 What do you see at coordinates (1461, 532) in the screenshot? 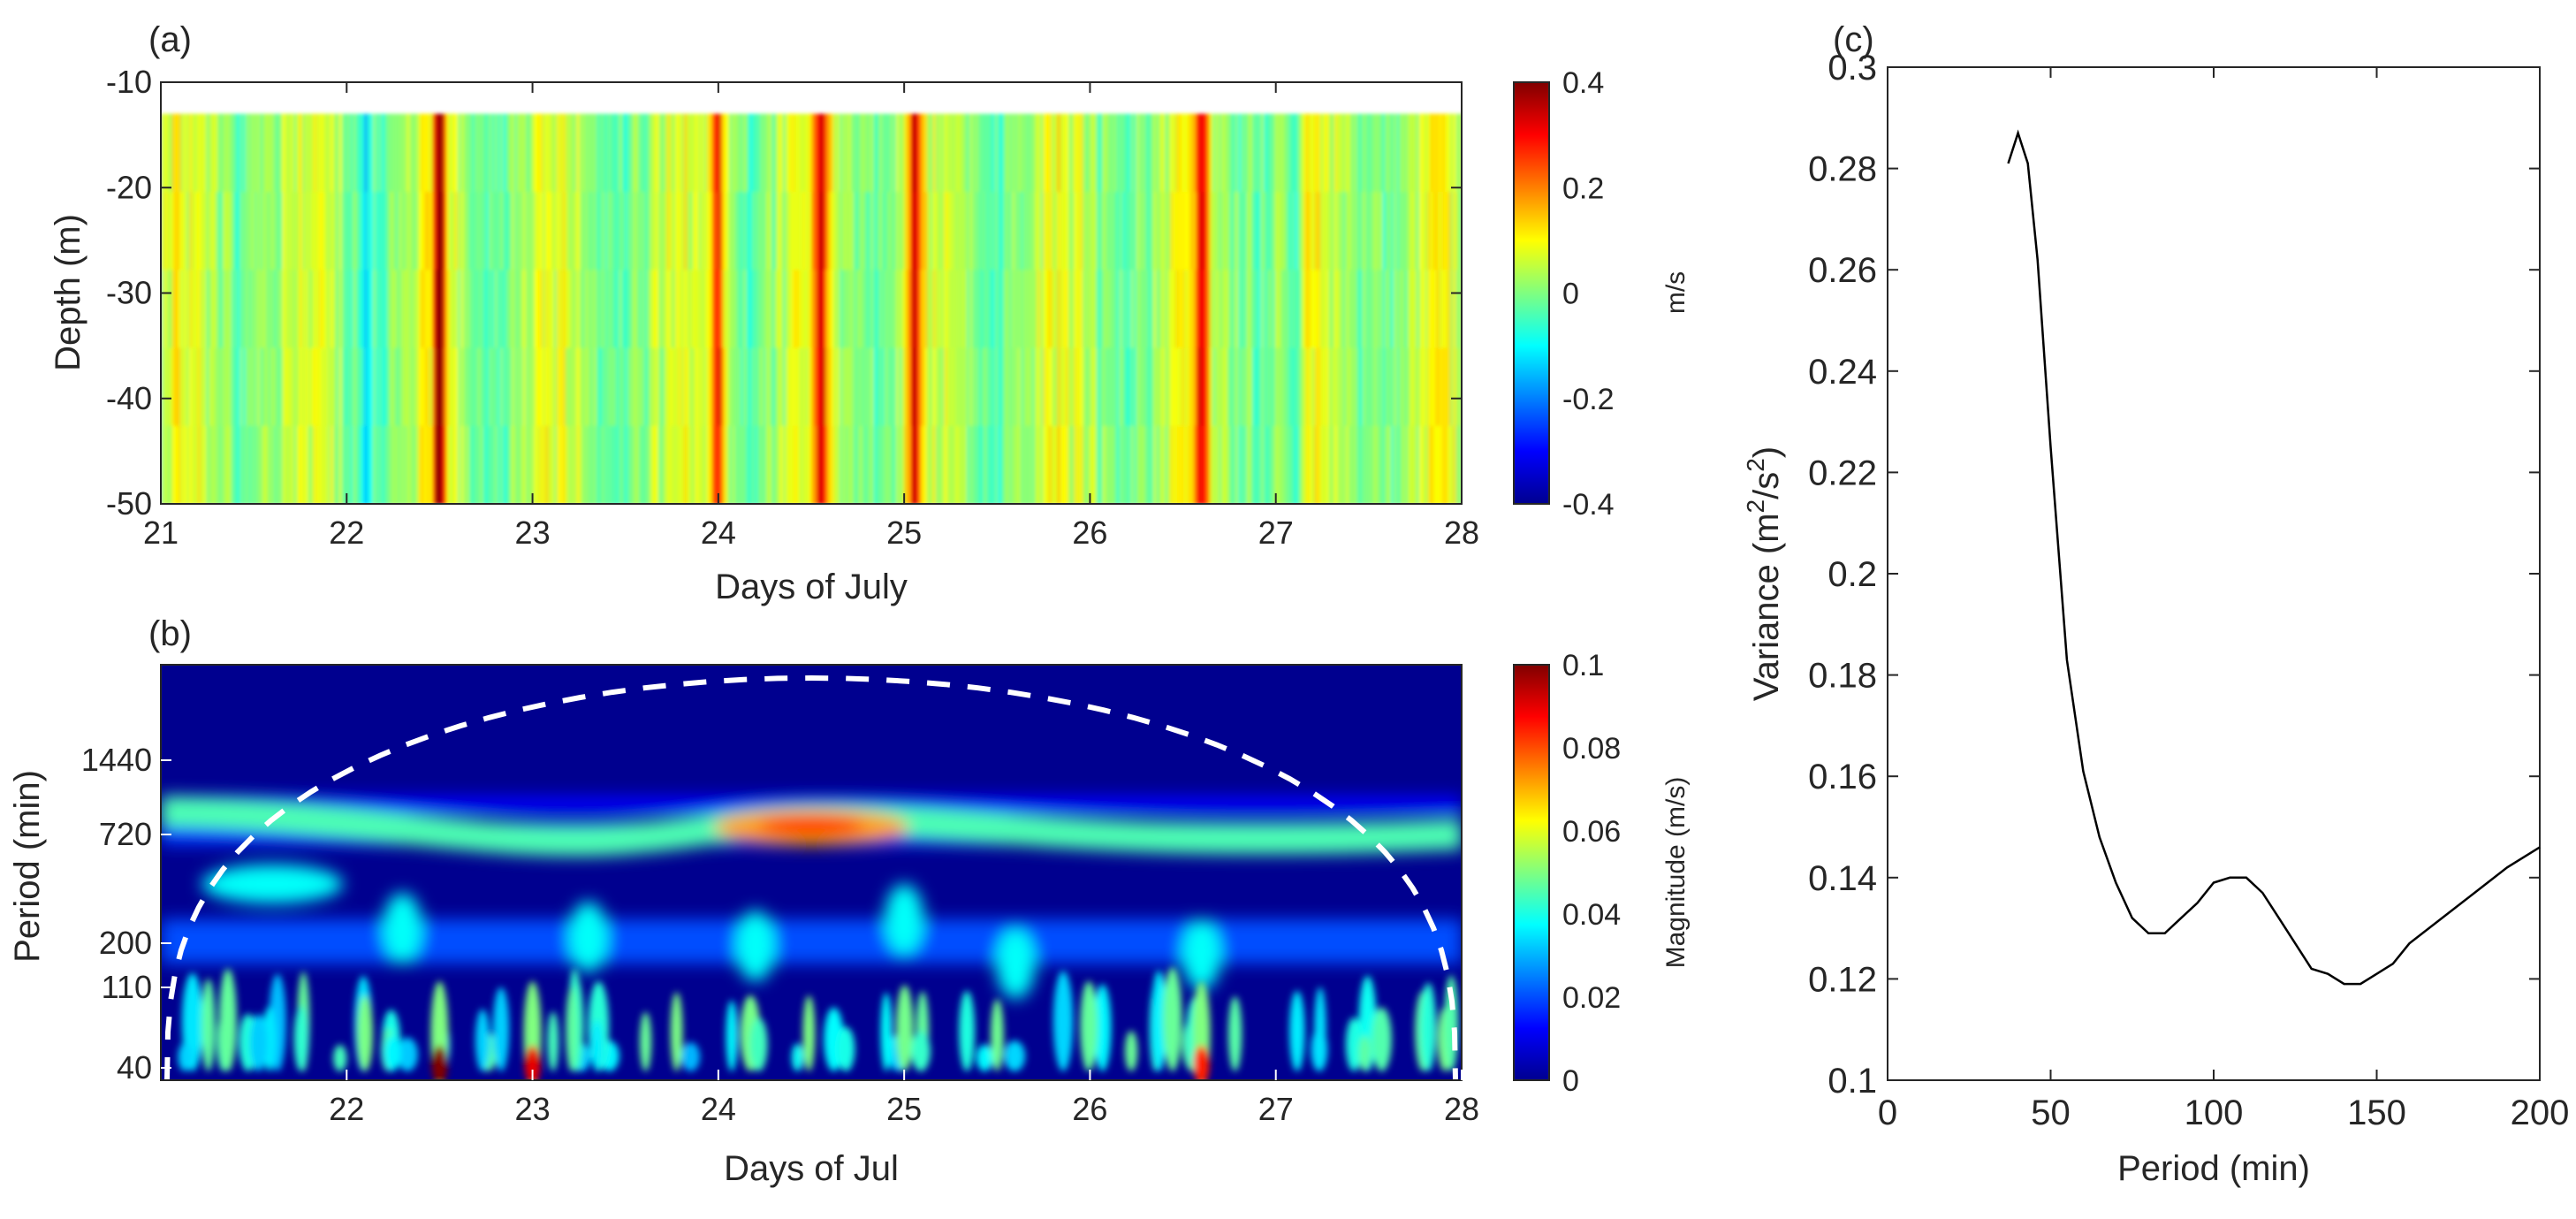
I see `panel-a-x-tick-label: 28` at bounding box center [1461, 532].